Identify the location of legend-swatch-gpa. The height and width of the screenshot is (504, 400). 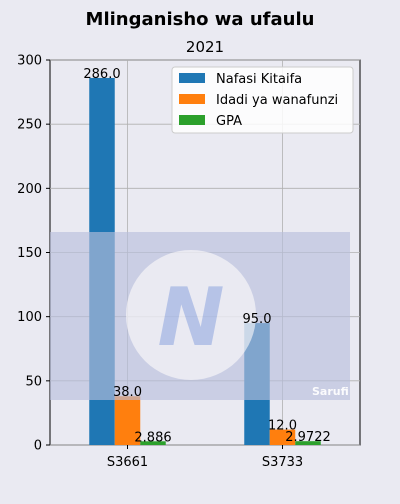
(192, 120).